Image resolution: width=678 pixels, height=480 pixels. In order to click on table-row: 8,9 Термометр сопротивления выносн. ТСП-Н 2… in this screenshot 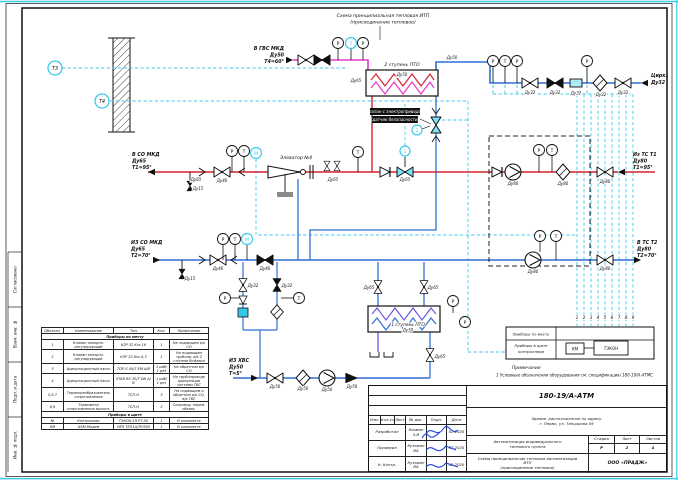, I will do `click(125, 407)`.